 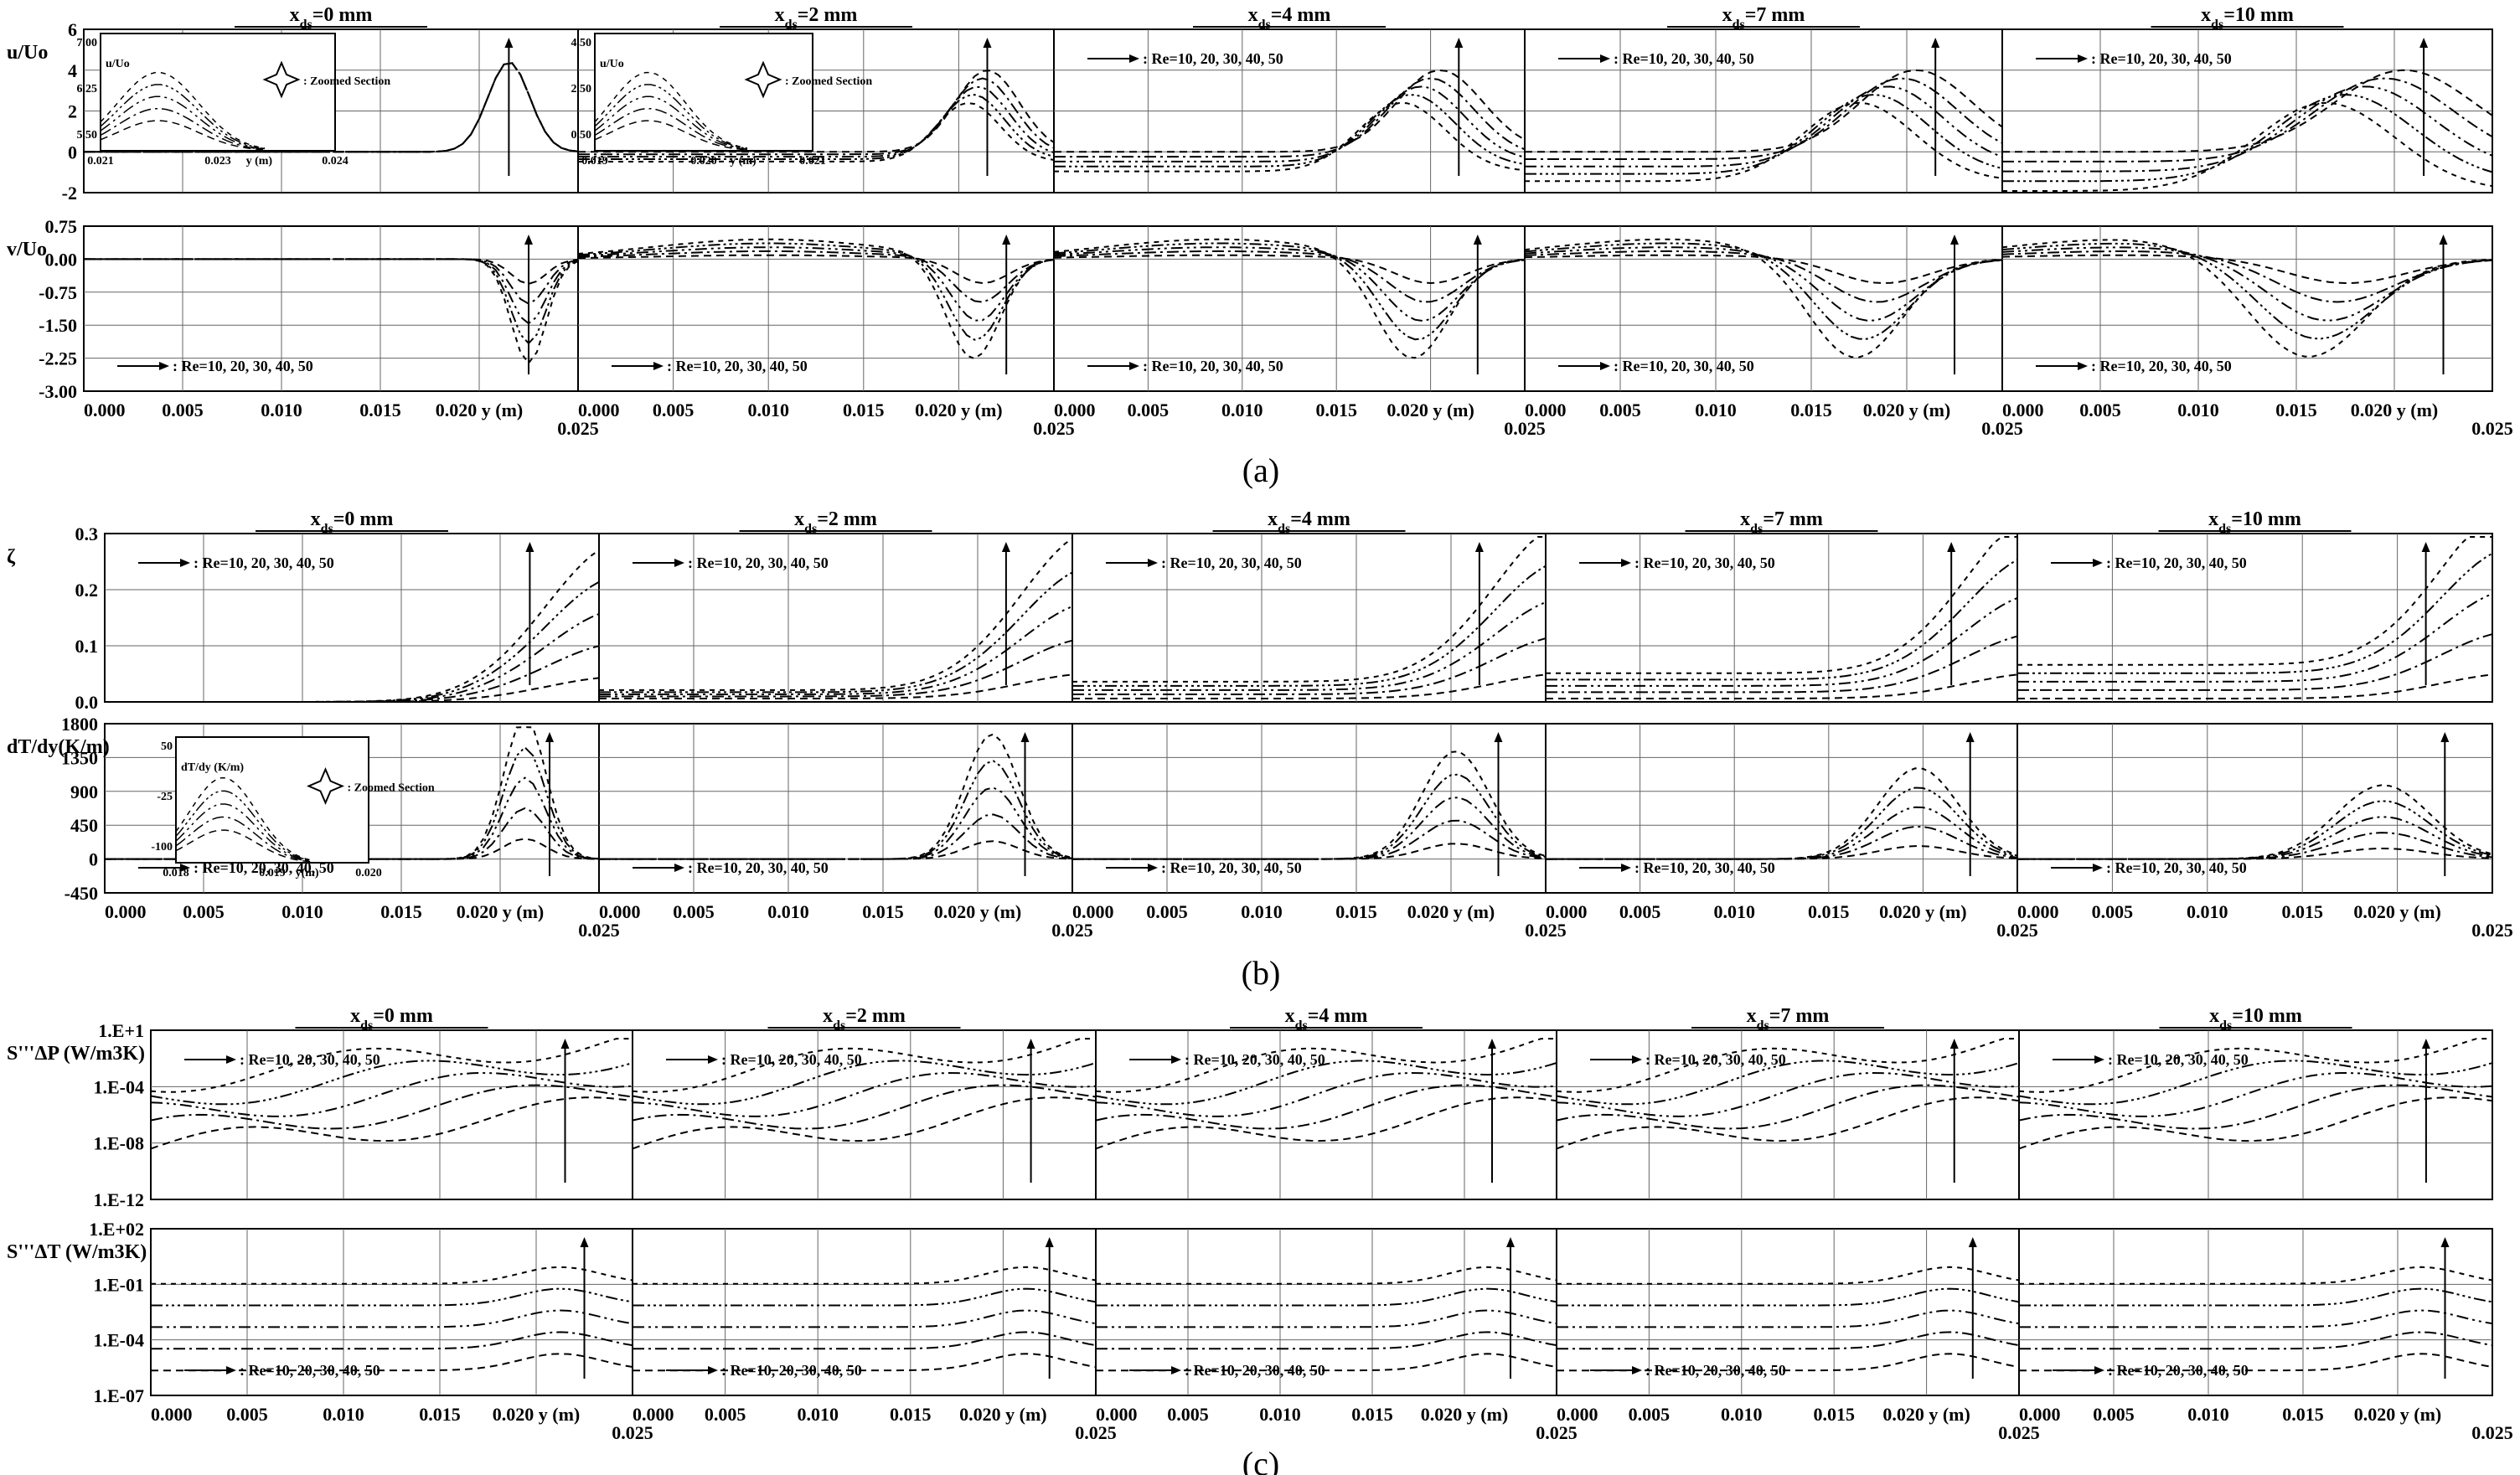 I want to click on inset-x-tick: 0.021, so click(x=100, y=161).